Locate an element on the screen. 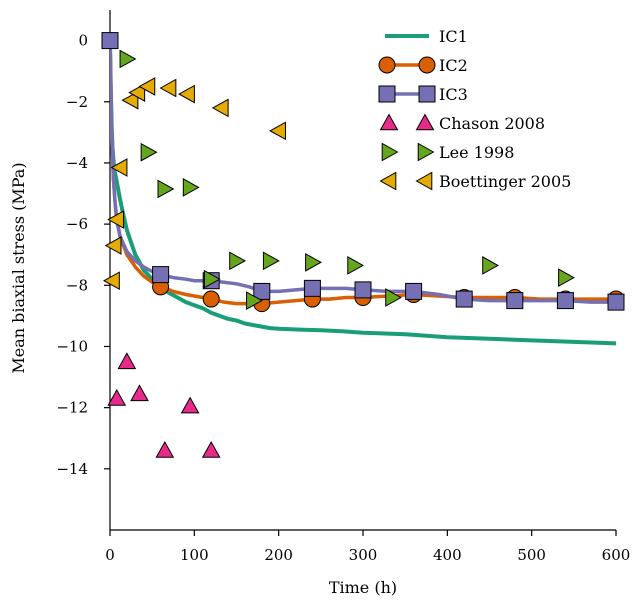 Image resolution: width=633 pixels, height=603 pixels. y-tick-label: −4 is located at coordinates (77, 163).